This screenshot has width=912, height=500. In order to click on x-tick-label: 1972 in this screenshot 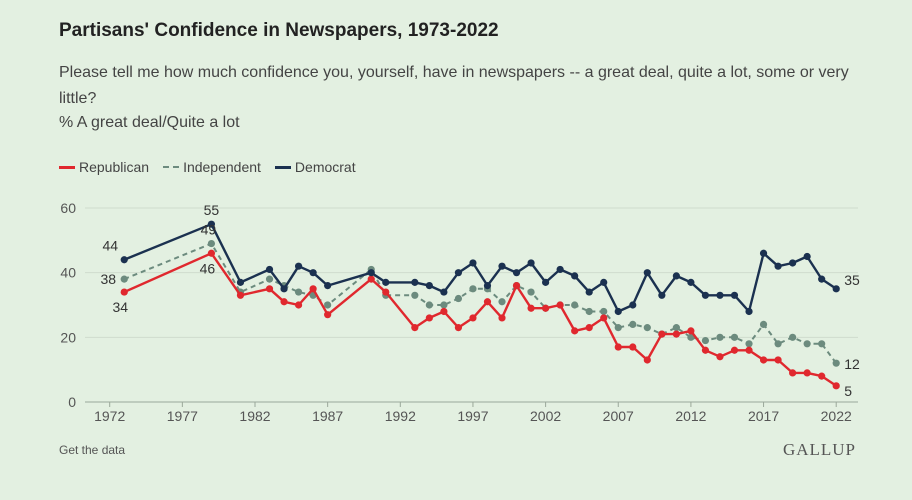, I will do `click(109, 416)`.